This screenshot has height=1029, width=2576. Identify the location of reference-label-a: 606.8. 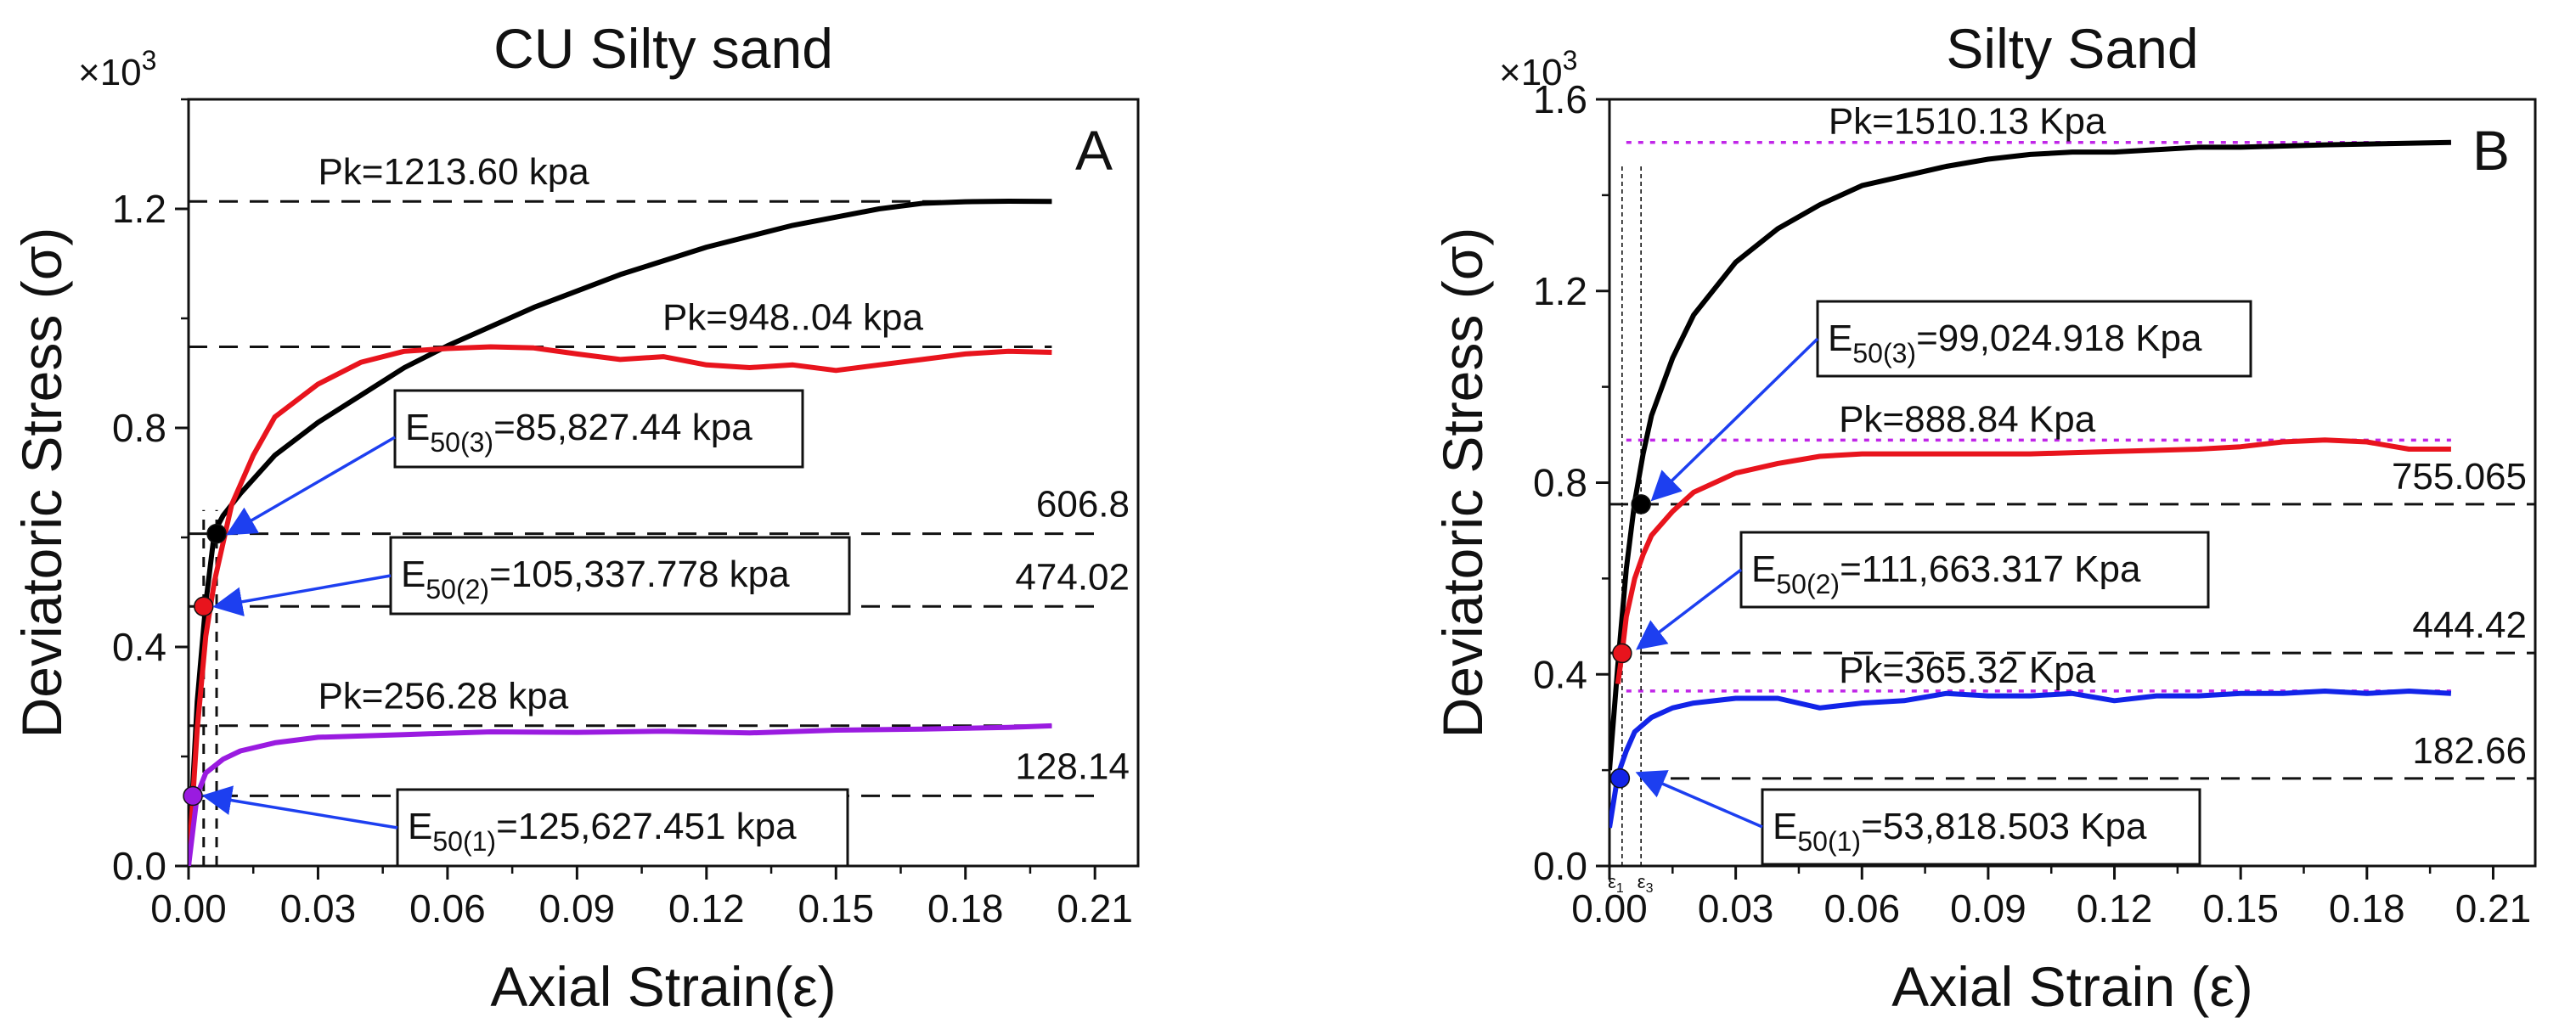
(1083, 505).